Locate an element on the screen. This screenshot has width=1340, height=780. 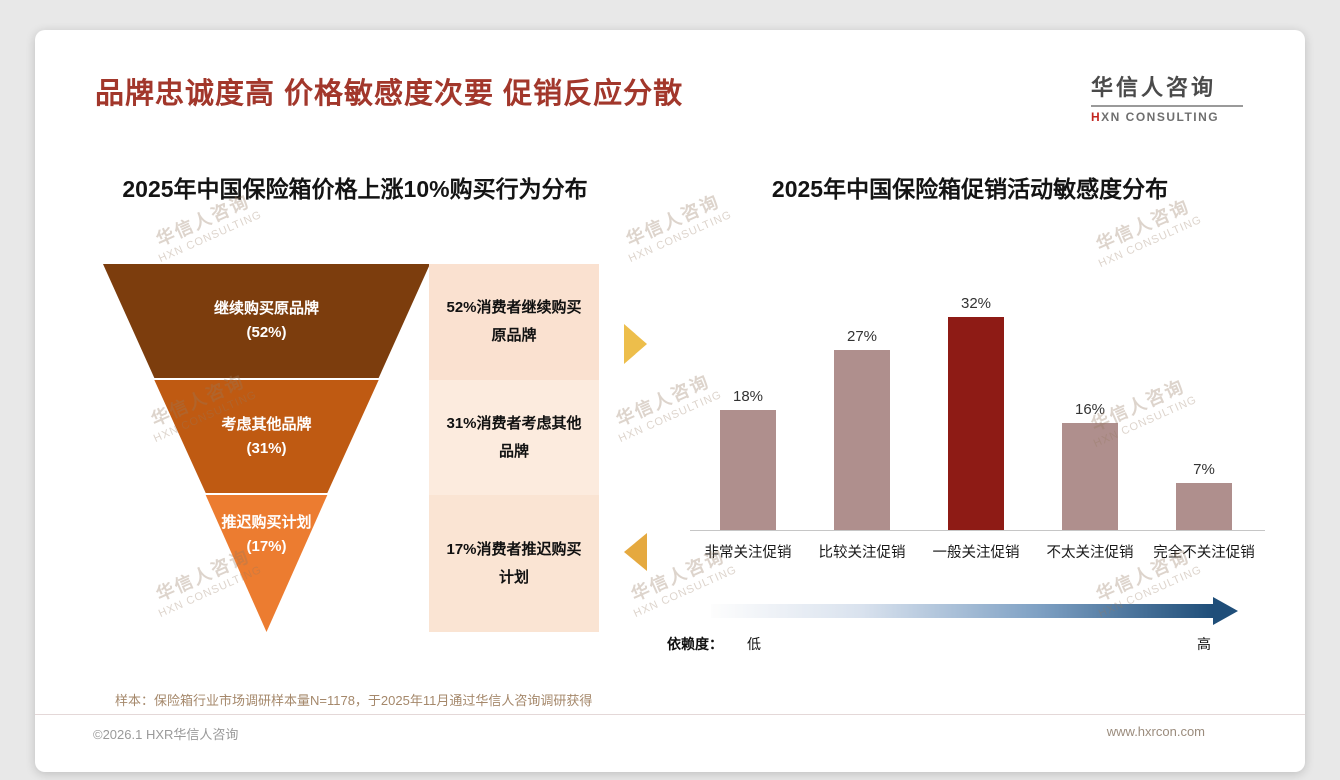
bar-category-label: 完全不关注促销 is located at coordinates (1204, 553).